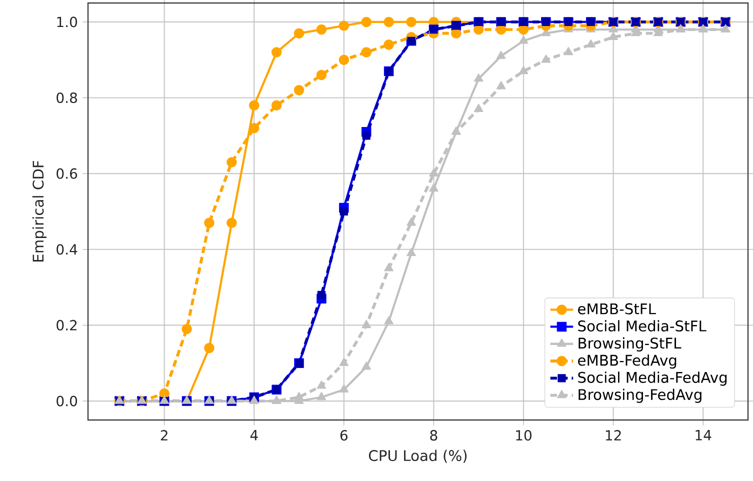  Describe the element at coordinates (630, 344) in the screenshot. I see `legend-label: Browsing-StFL` at that location.